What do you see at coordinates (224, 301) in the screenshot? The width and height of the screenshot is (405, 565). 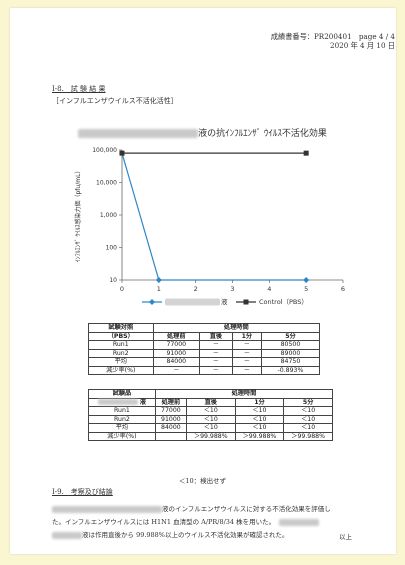 I see `legend-label-test-item: 液` at bounding box center [224, 301].